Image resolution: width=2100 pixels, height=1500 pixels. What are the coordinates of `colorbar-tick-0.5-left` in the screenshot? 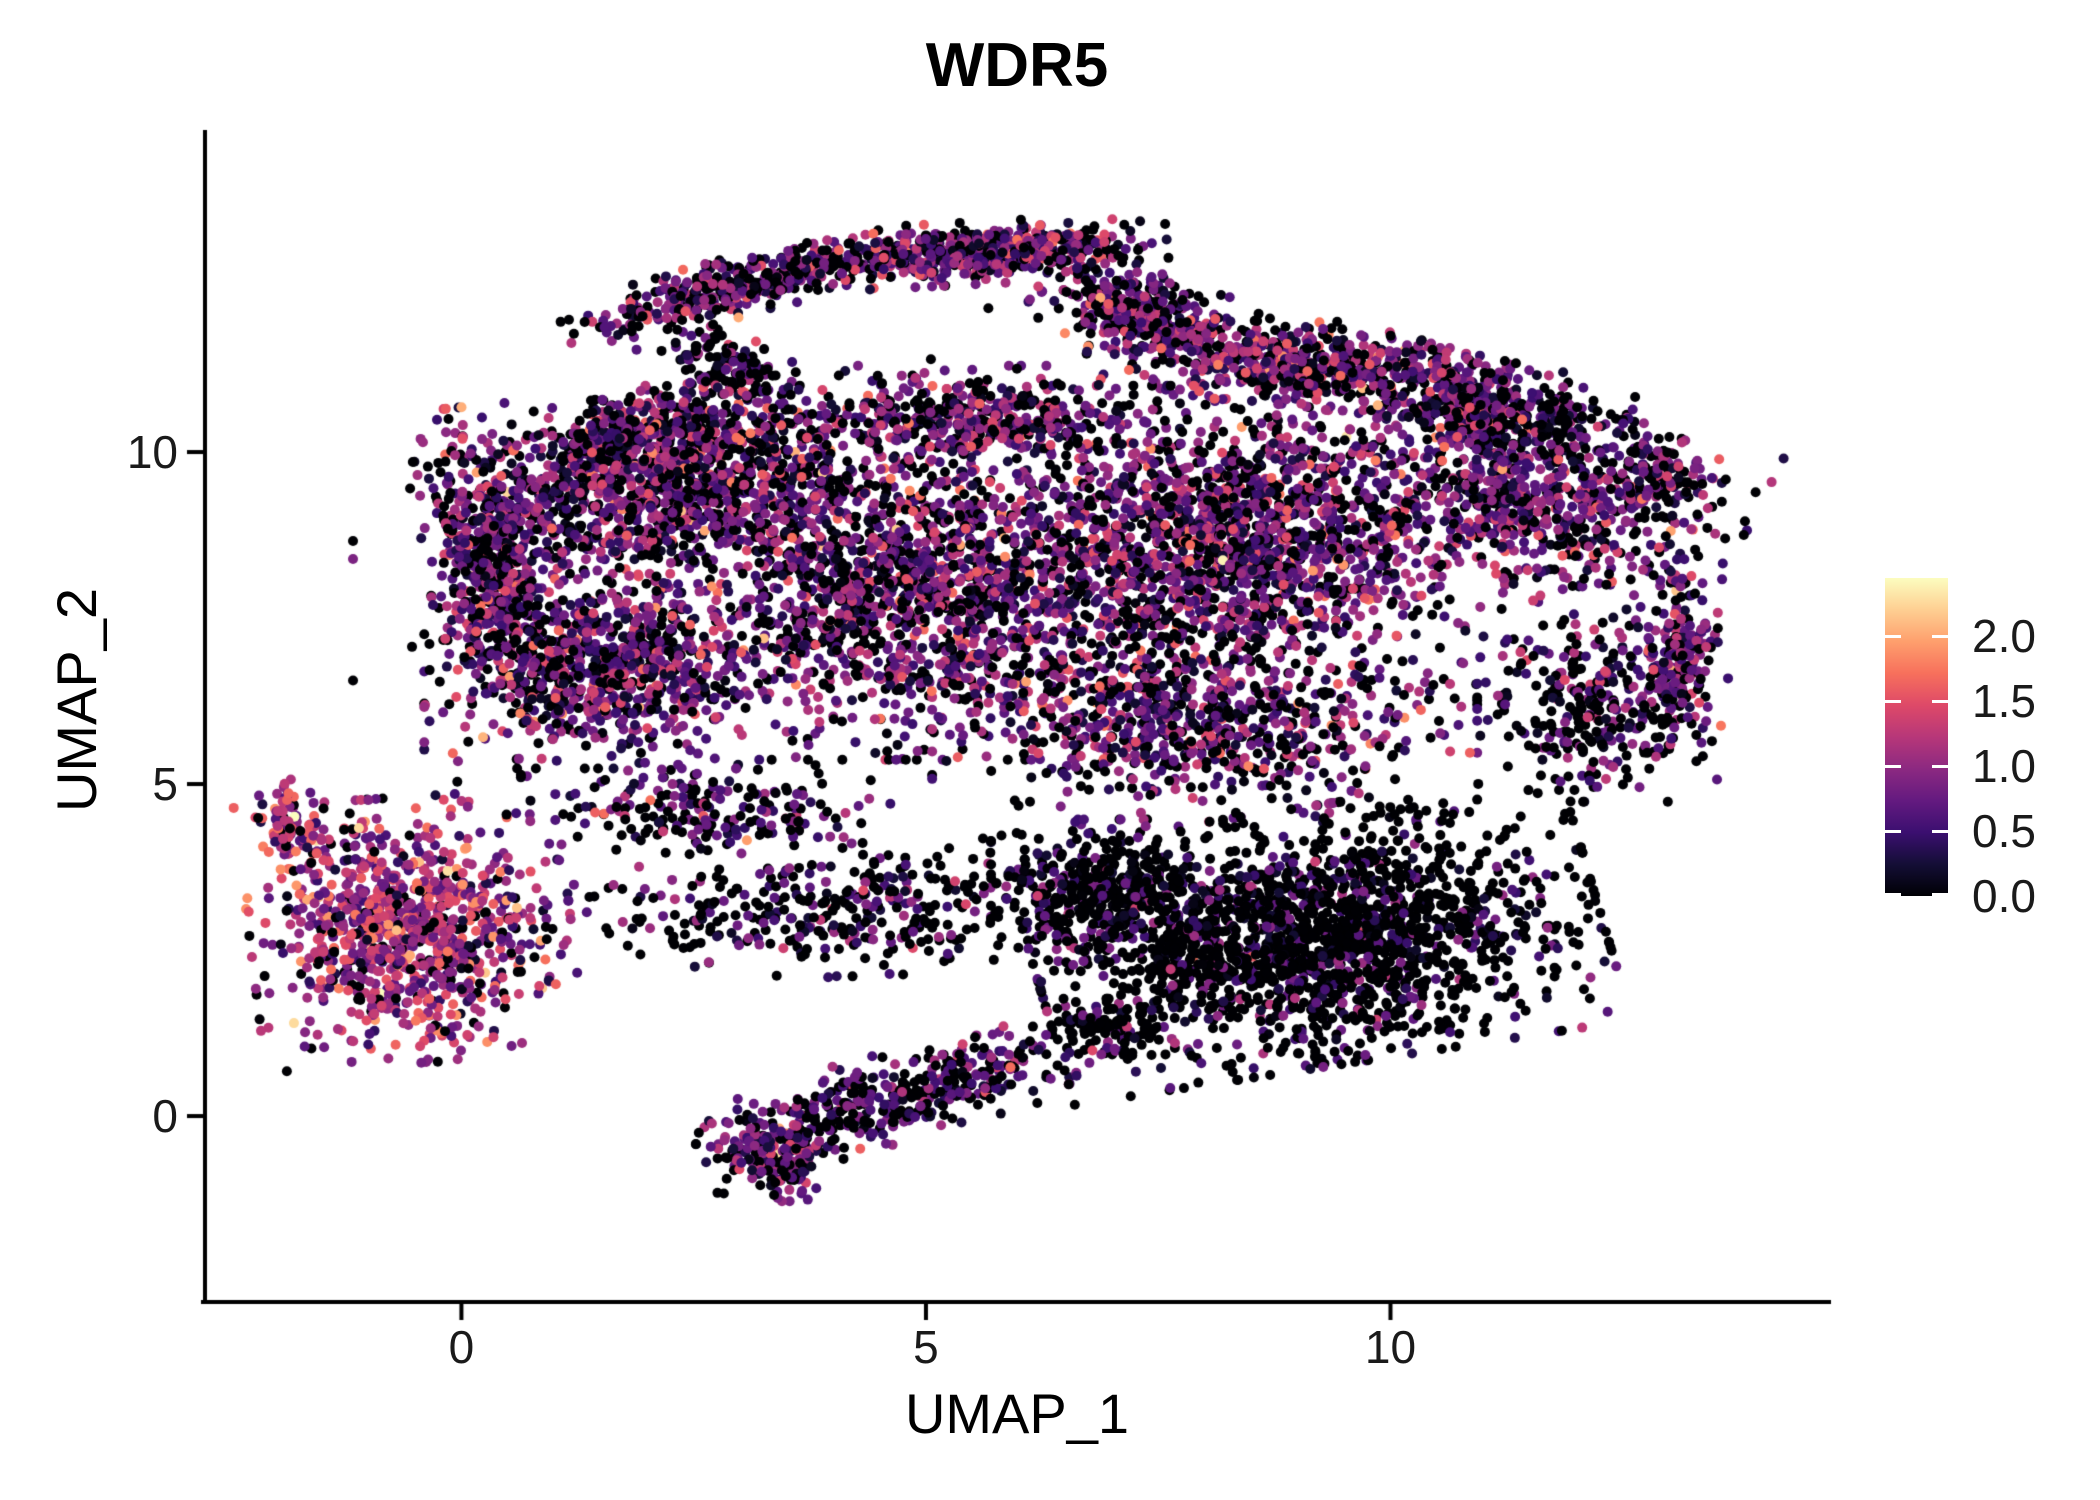 It's located at (1893, 831).